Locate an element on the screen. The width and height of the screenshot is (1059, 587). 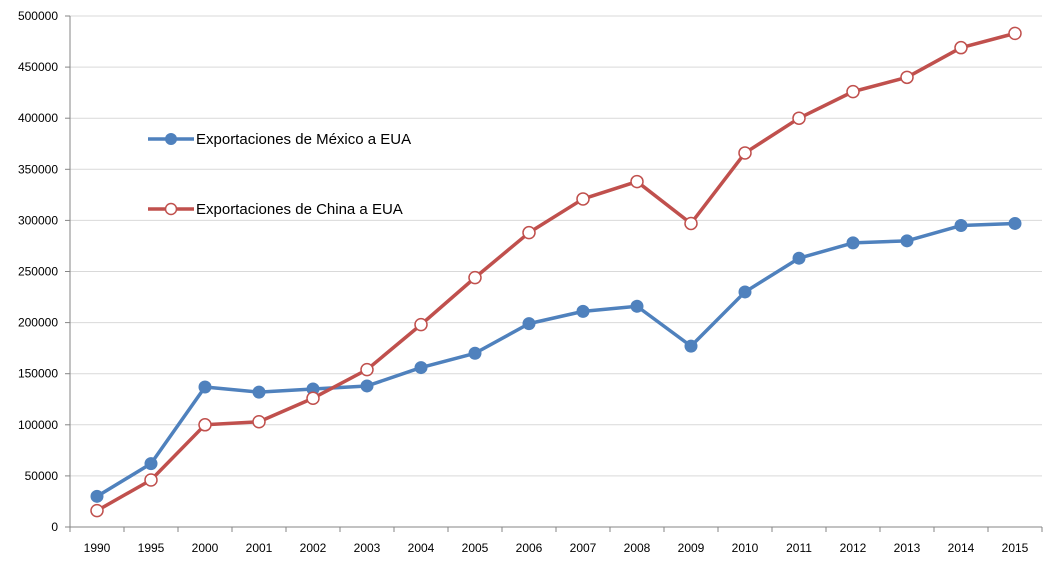
x-tick-label: 2012 is located at coordinates (853, 548).